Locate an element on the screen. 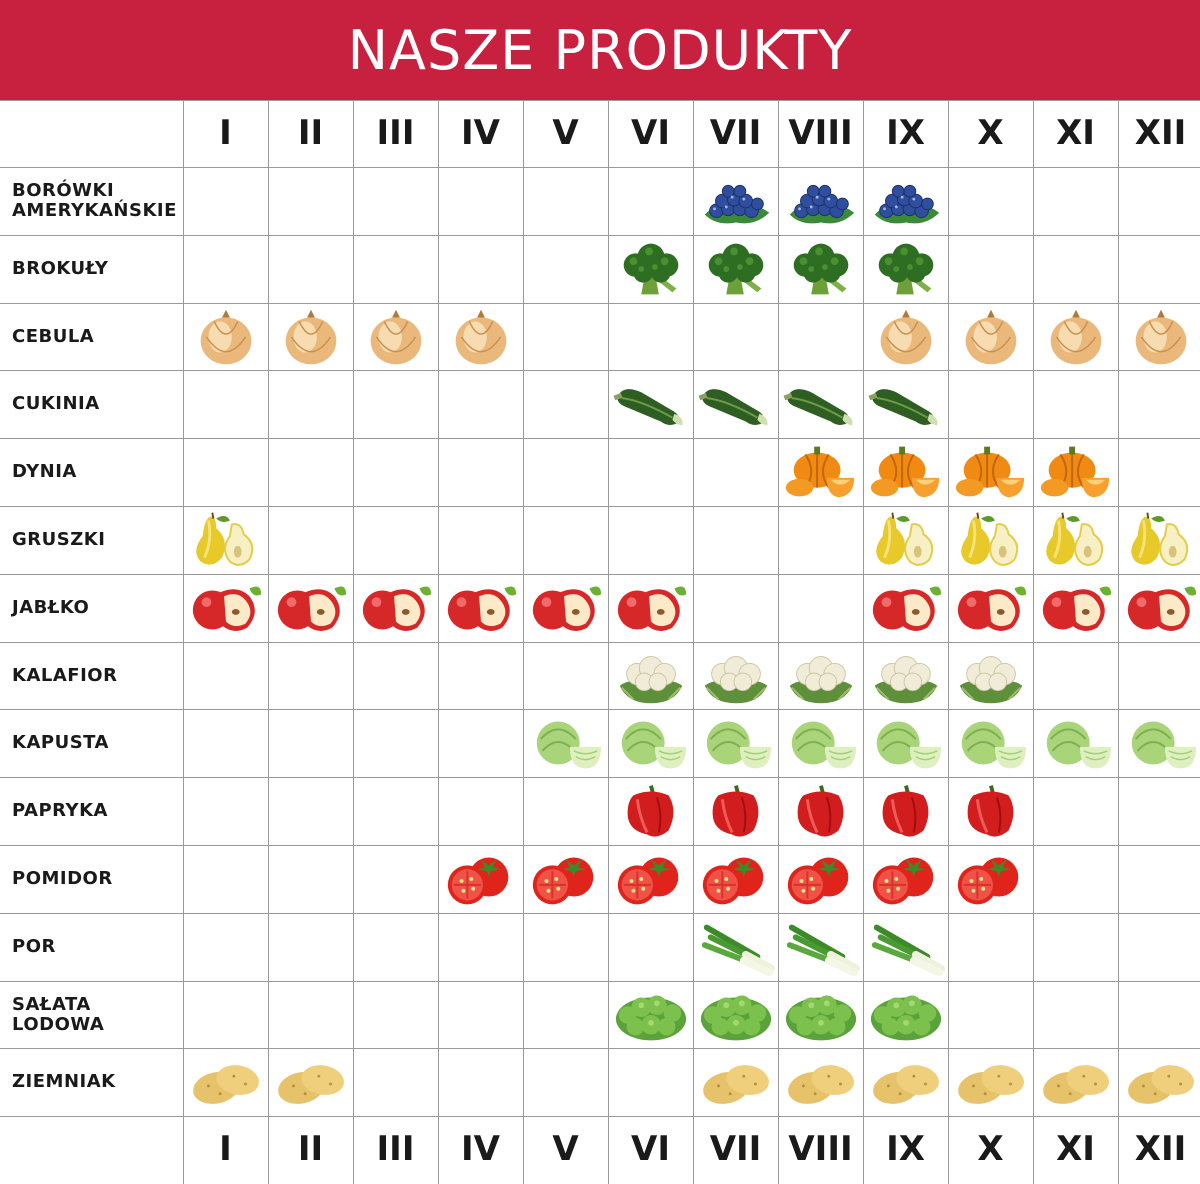  month-header-bottom: X is located at coordinates (990, 1149).